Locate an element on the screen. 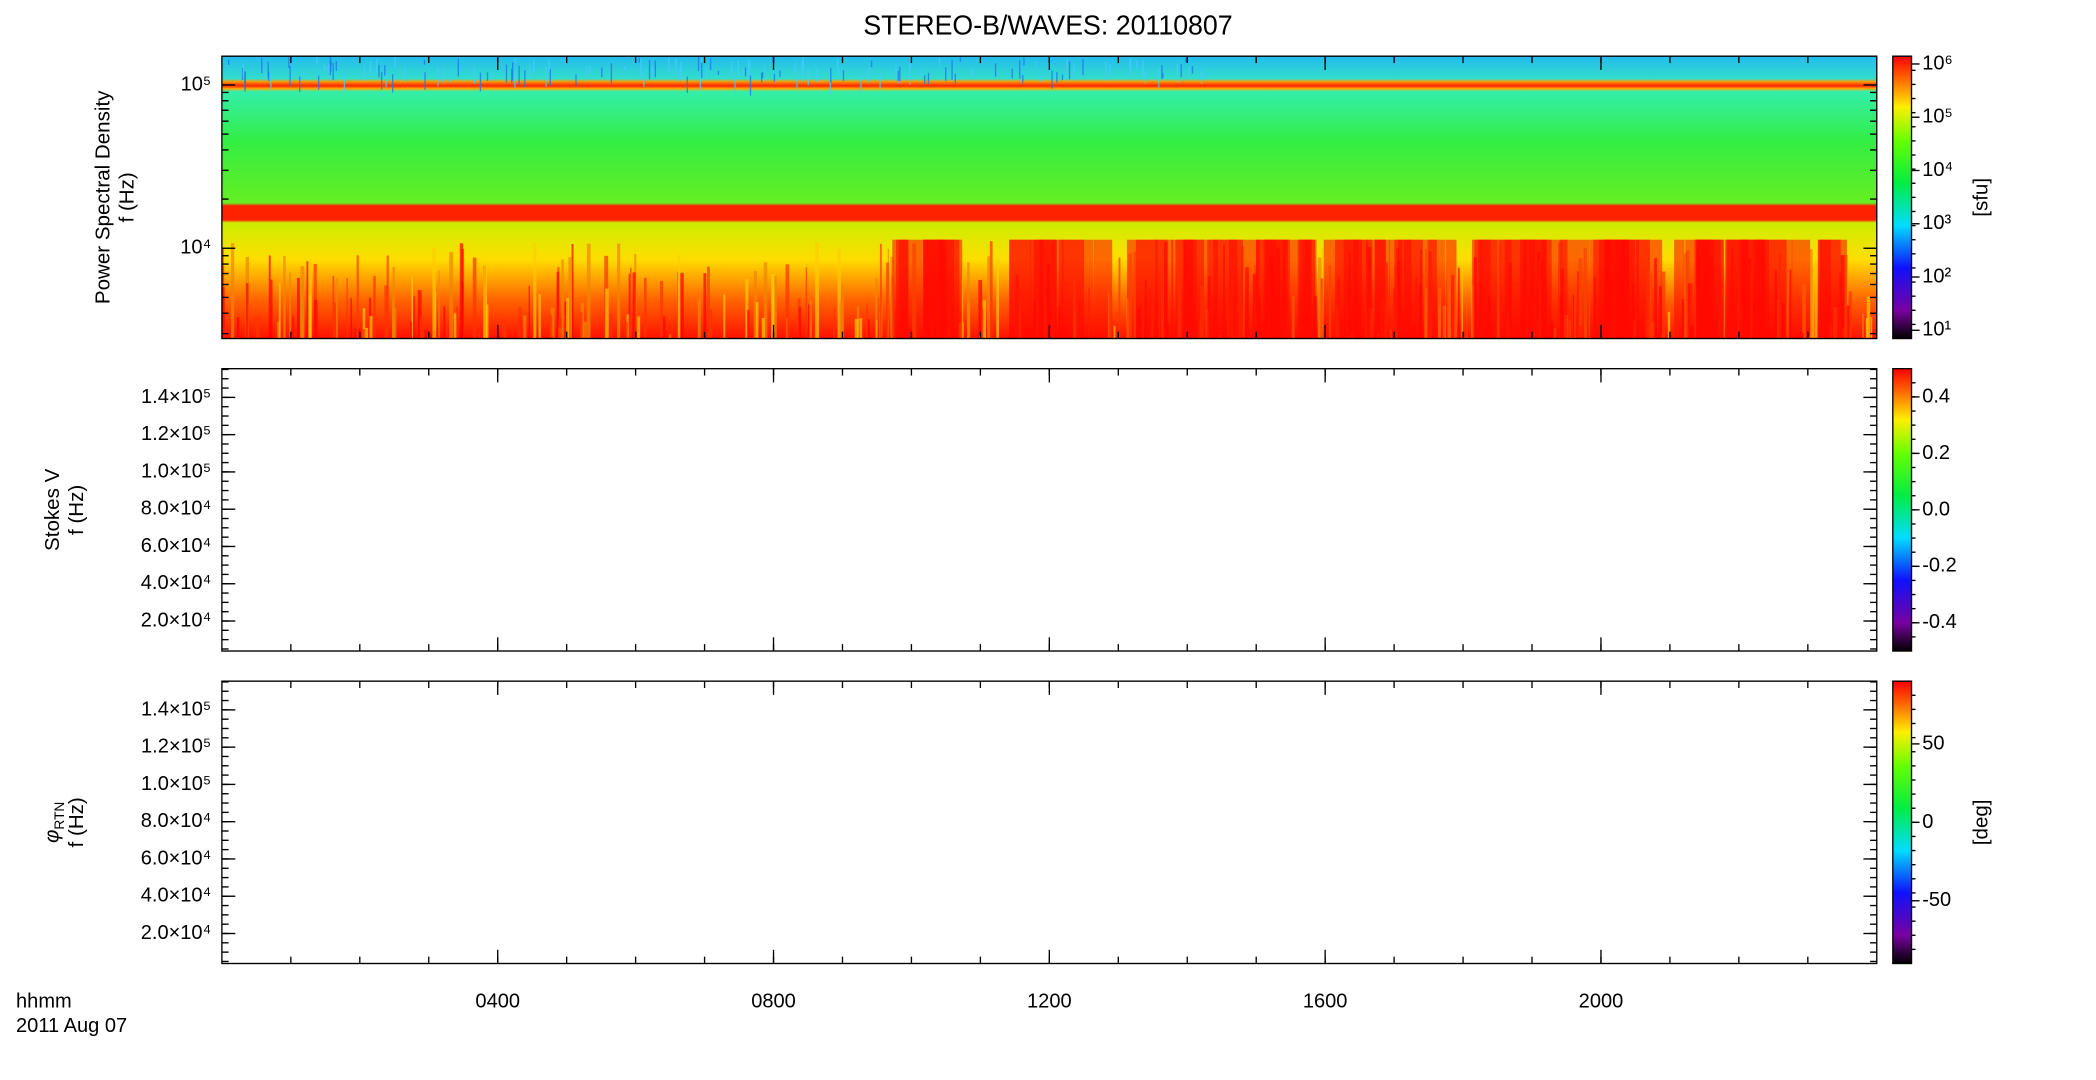 The width and height of the screenshot is (2096, 1080). y-tick-label: 1.4×10⁵ is located at coordinates (176, 397).